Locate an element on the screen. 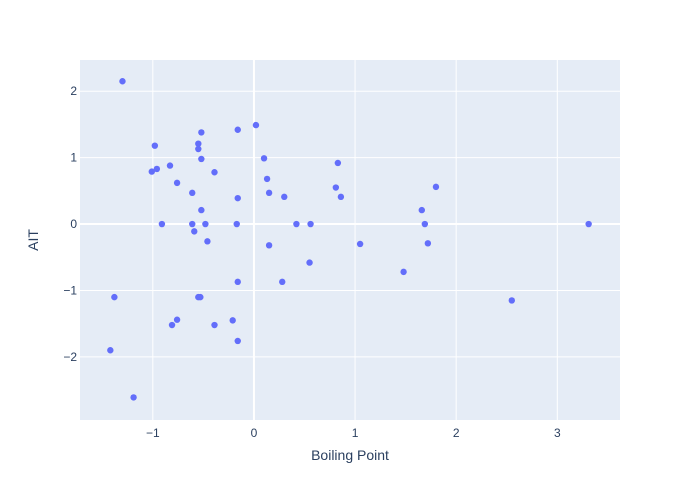 The image size is (700, 500). y-axis-title: AIT is located at coordinates (33, 240).